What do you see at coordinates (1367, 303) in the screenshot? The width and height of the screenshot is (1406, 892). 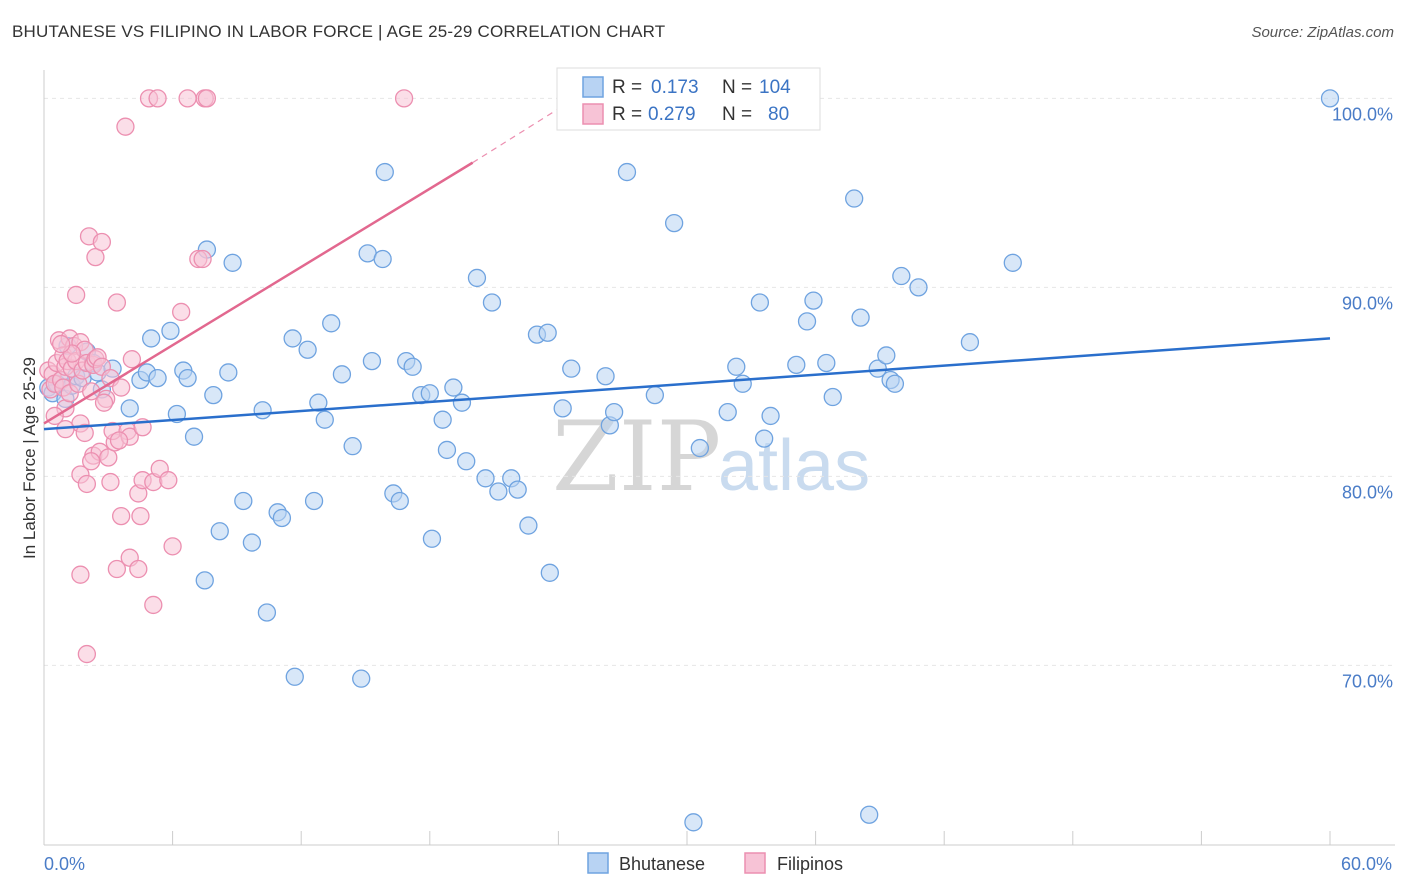 I see `y-tick-label: 90.0%` at bounding box center [1367, 303].